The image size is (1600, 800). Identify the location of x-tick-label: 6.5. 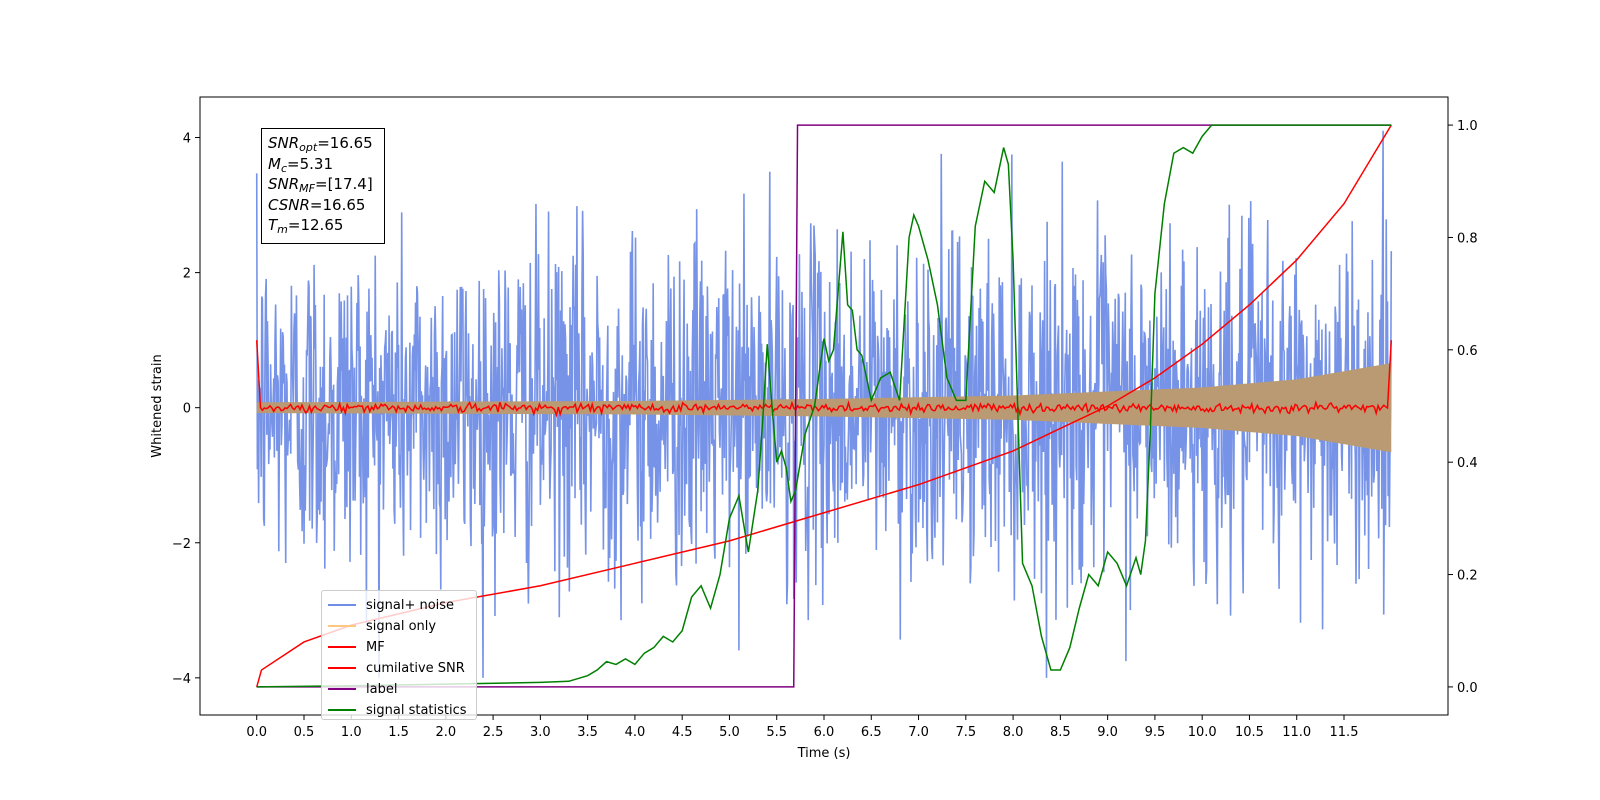
(871, 732).